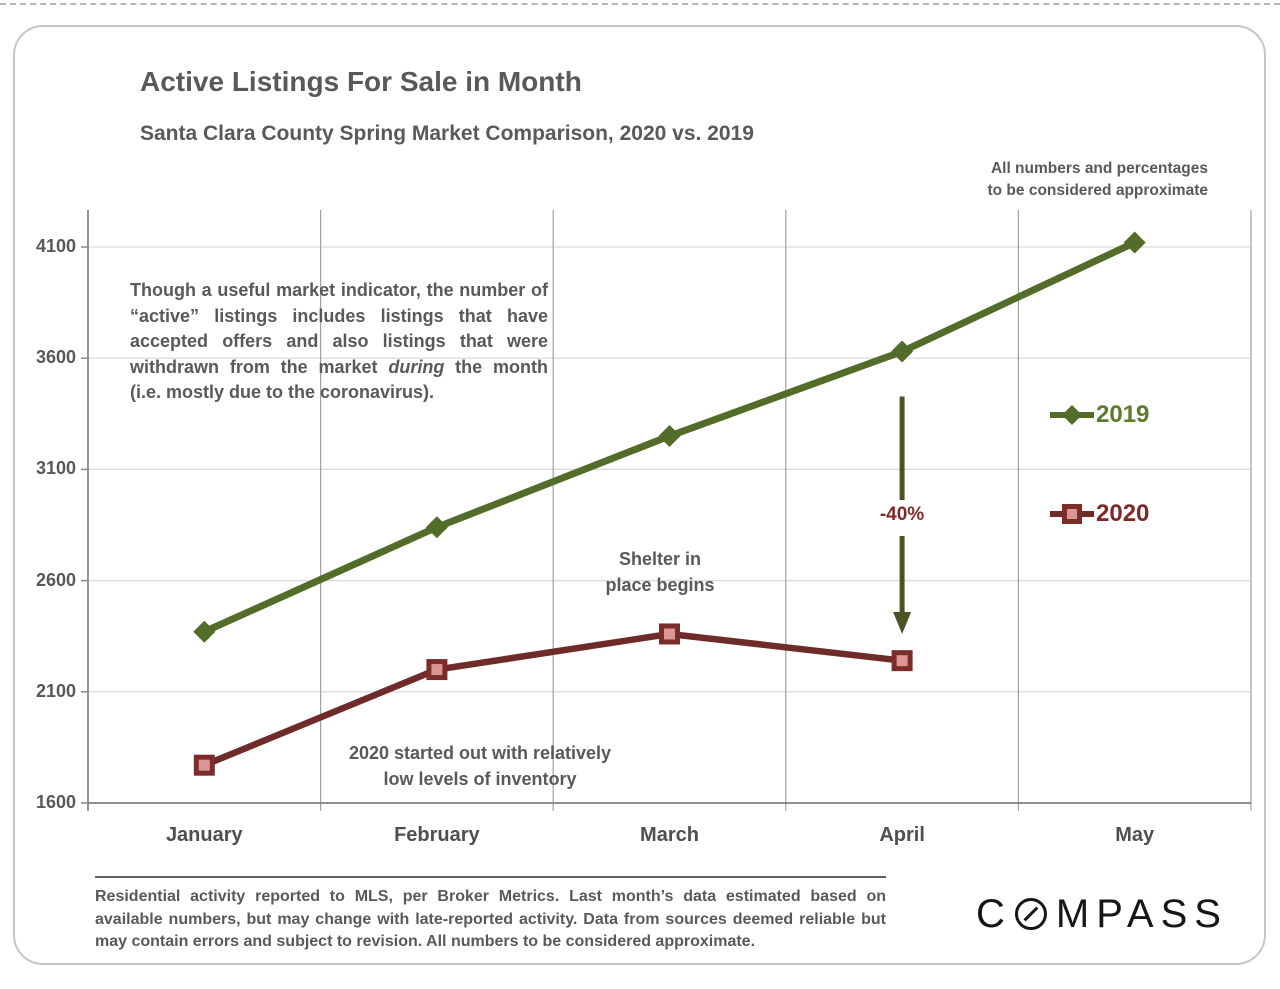 Image resolution: width=1280 pixels, height=989 pixels. I want to click on y-tick-label: 2100, so click(55, 690).